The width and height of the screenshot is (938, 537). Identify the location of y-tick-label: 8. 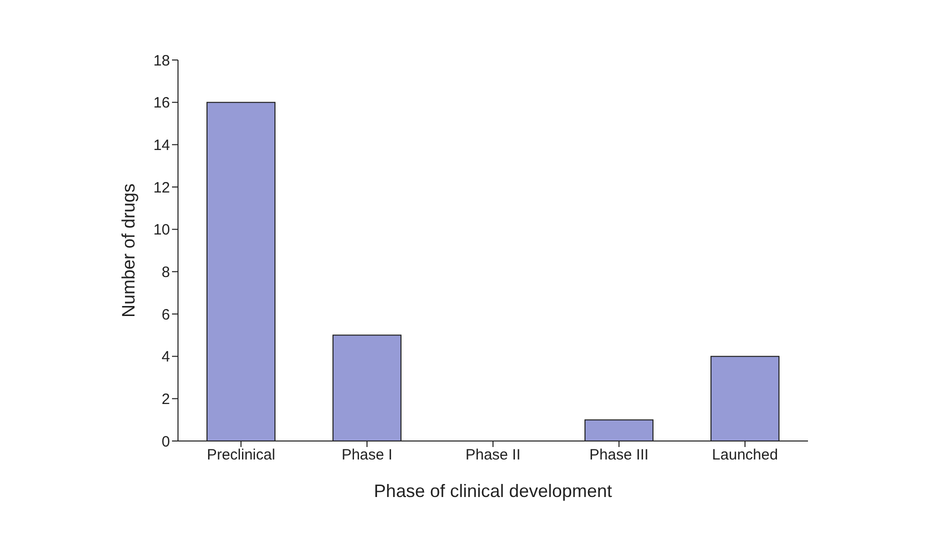
(166, 272).